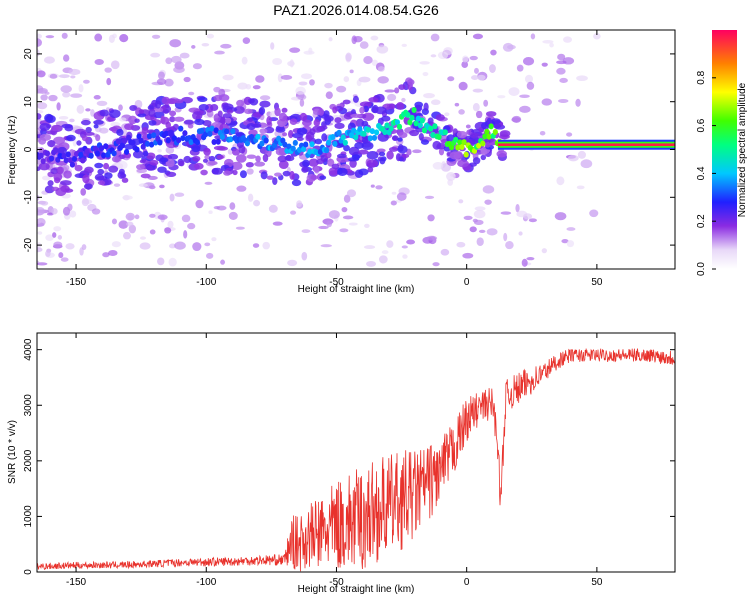 This screenshot has height=600, width=750. What do you see at coordinates (28, 244) in the screenshot?
I see `spectrogram-y-tick-label: -20` at bounding box center [28, 244].